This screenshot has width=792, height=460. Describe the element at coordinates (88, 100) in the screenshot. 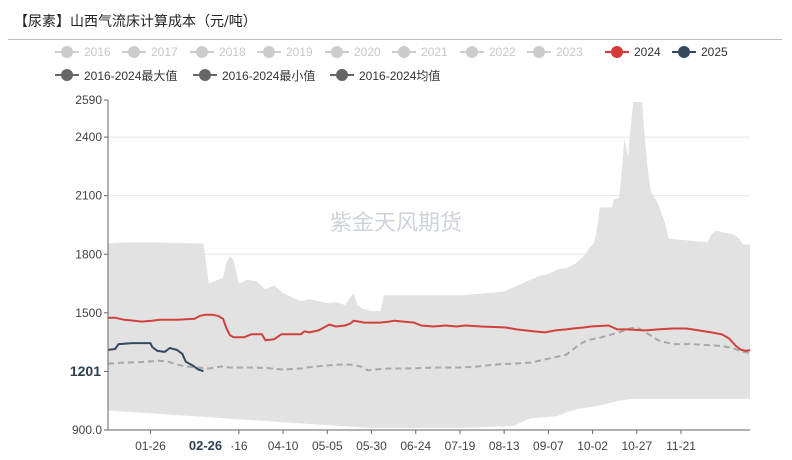

I see `y-tick-label-7: 2590` at that location.